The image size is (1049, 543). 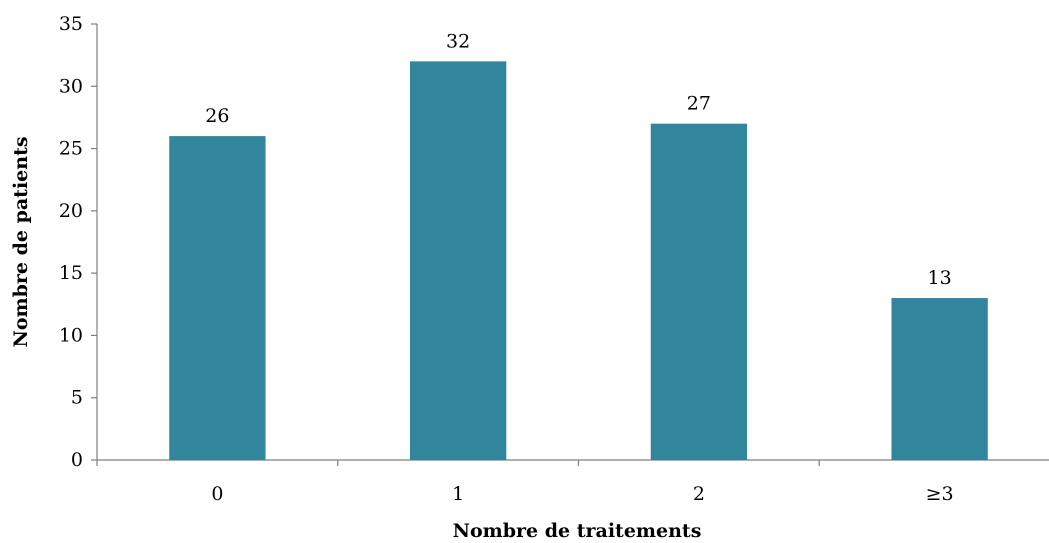 I want to click on x-tick-label: 1, so click(x=458, y=494).